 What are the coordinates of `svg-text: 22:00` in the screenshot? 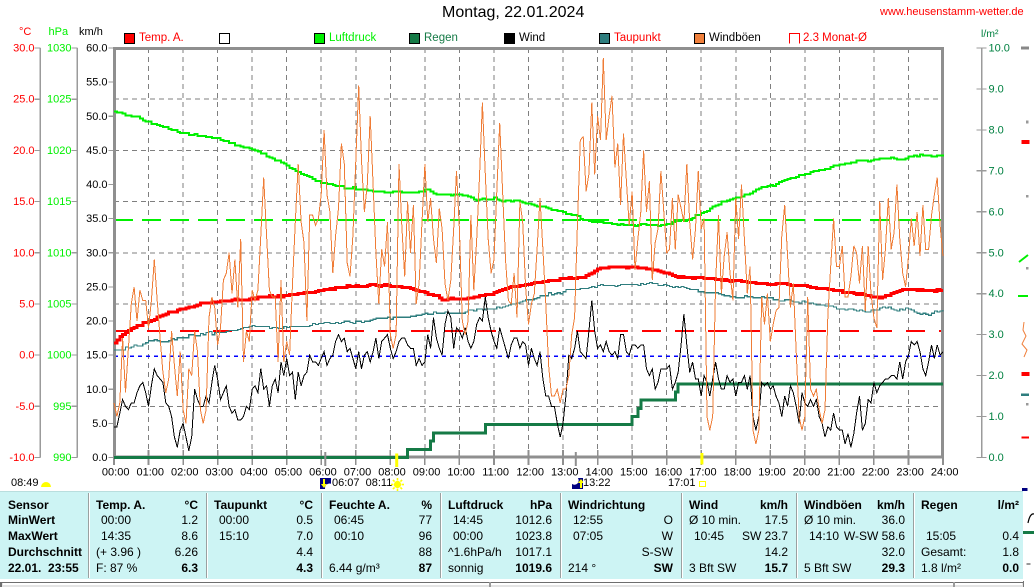 It's located at (876, 473).